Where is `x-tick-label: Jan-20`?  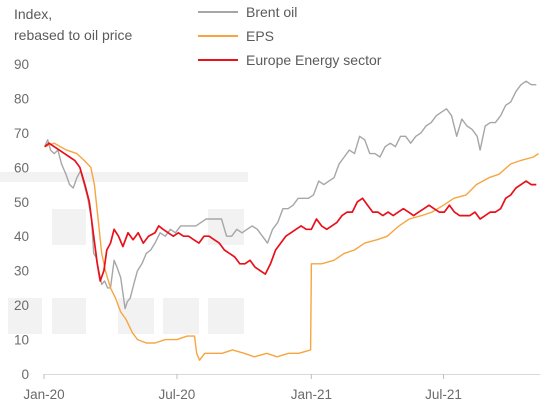 x-tick-label: Jan-20 is located at coordinates (43, 394).